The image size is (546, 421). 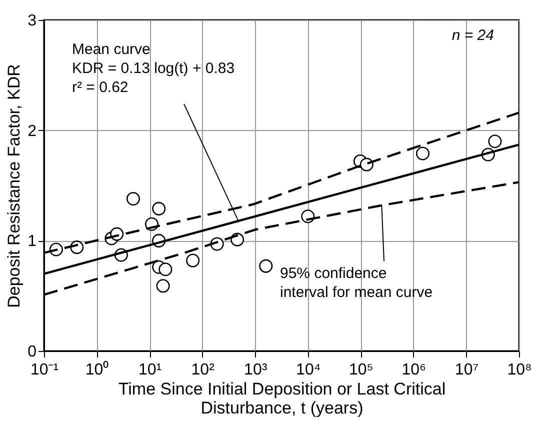 What do you see at coordinates (153, 68) in the screenshot?
I see `annotation: Mean curve KDR = 0.13 log(t) + 0.83 r² = 0.62` at bounding box center [153, 68].